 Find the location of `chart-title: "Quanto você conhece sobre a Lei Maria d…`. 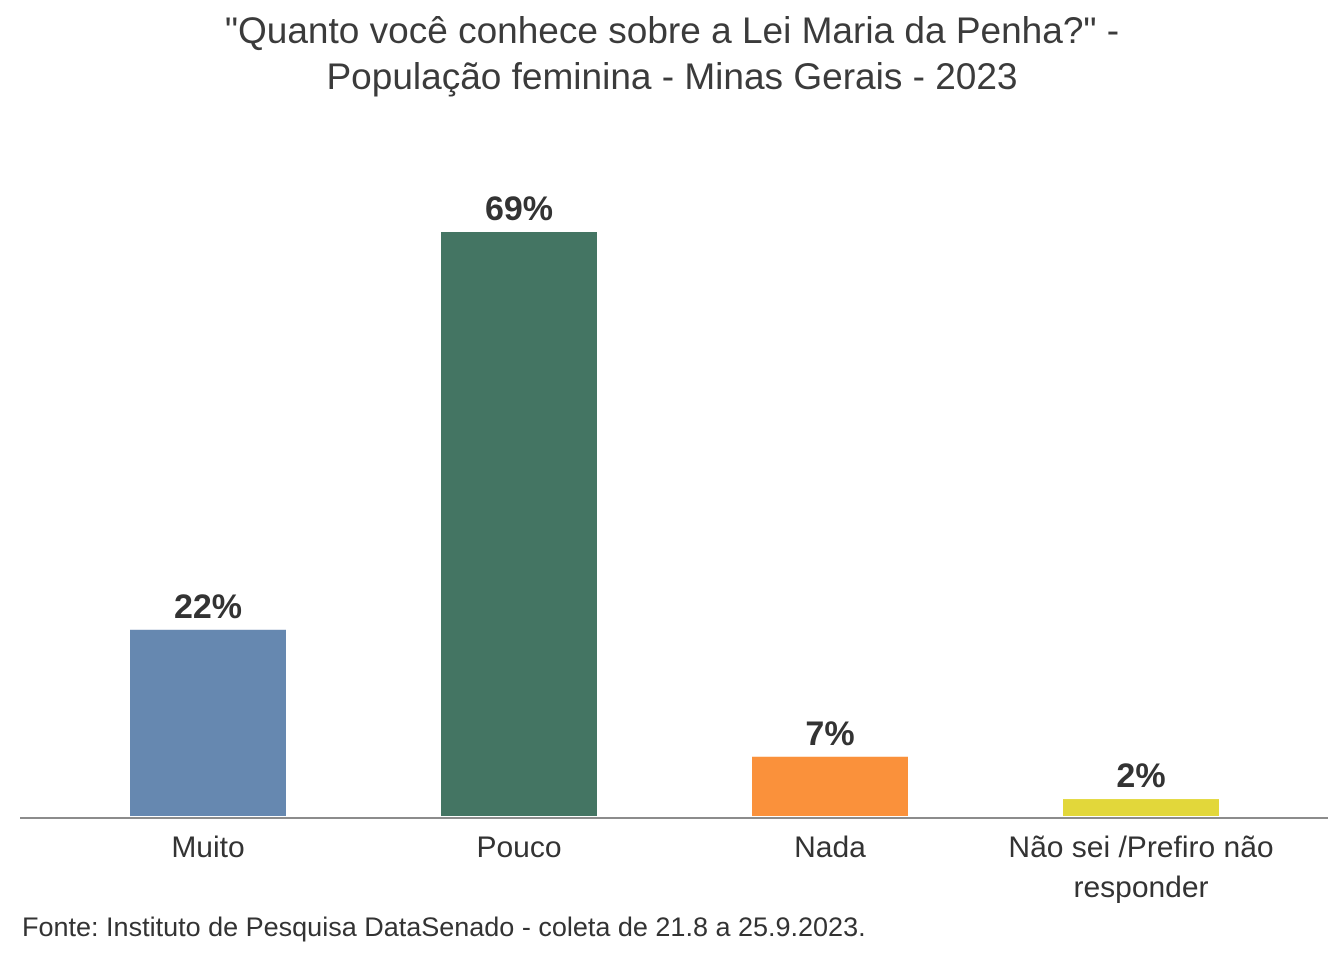

chart-title: "Quanto você conhece sobre a Lei Maria d… is located at coordinates (672, 54).